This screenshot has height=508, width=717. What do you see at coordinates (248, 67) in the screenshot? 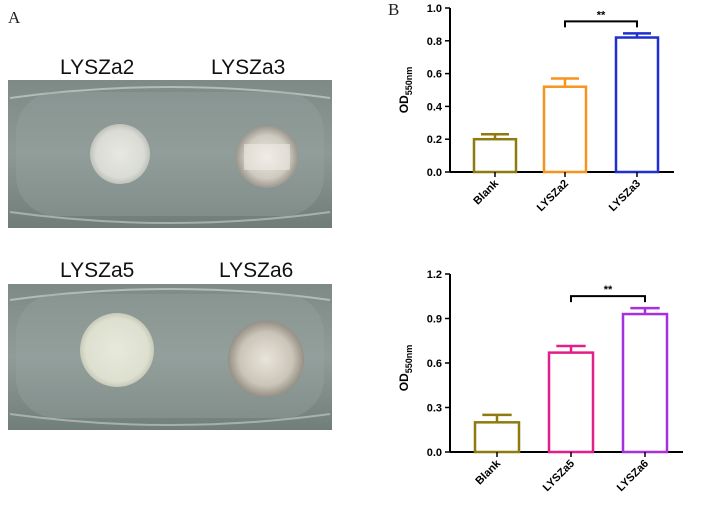
I see `plate-label-lyza3: LYSZa3` at bounding box center [248, 67].